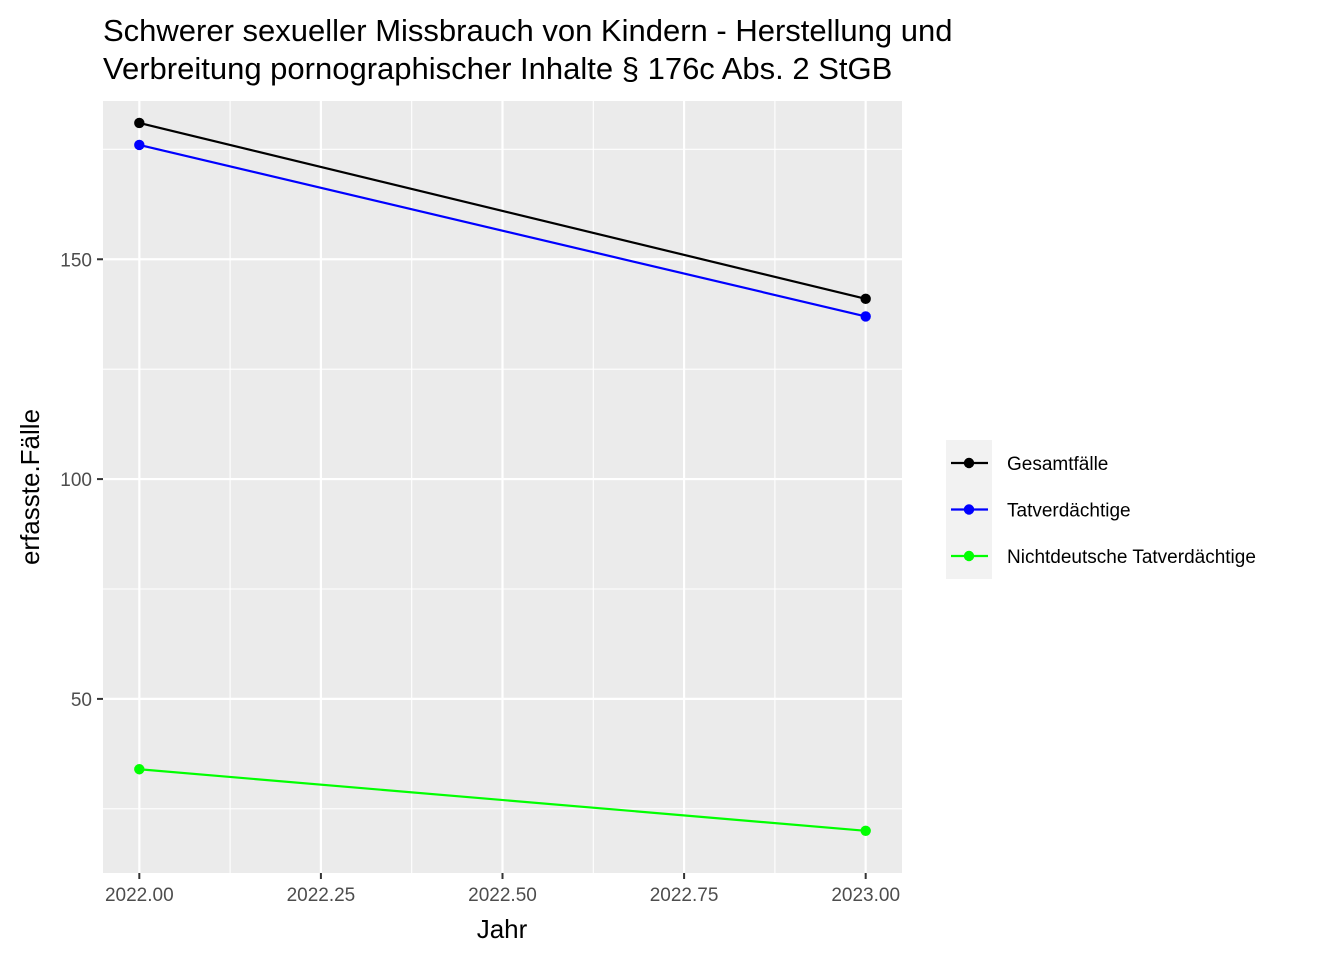 The image size is (1344, 960). I want to click on y-axis: 50 100 150, so click(81, 480).